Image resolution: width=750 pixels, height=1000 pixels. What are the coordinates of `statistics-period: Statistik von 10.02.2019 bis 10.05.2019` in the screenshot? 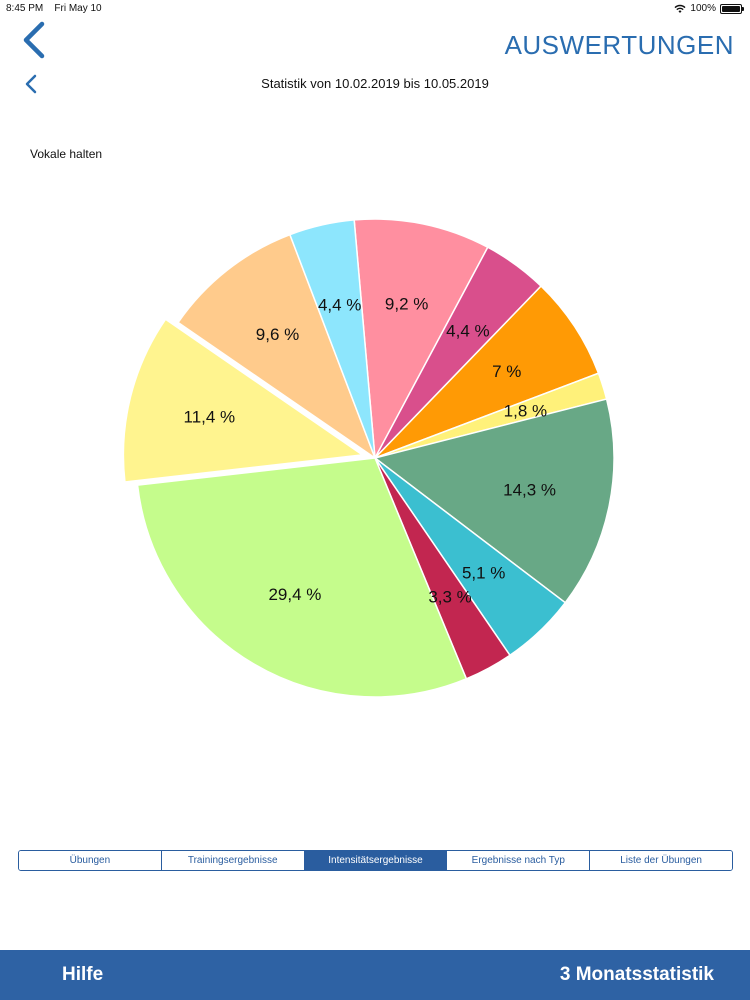 It's located at (375, 83).